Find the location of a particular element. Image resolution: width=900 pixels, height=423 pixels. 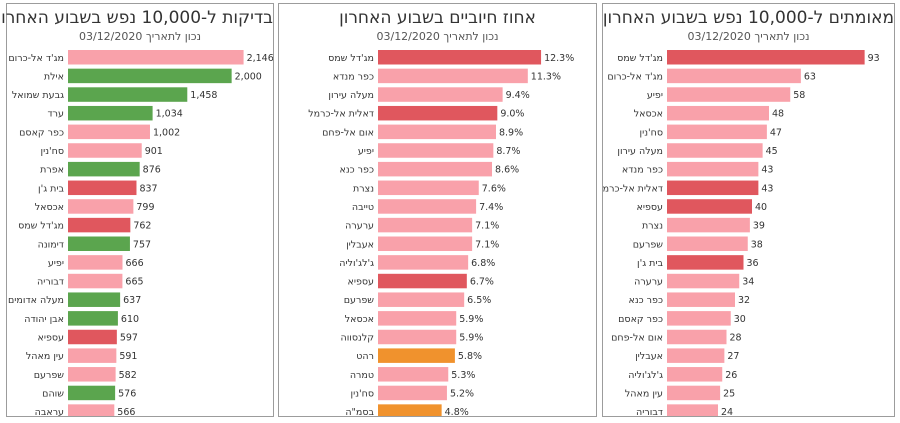

value-label: 32 is located at coordinates (744, 300).